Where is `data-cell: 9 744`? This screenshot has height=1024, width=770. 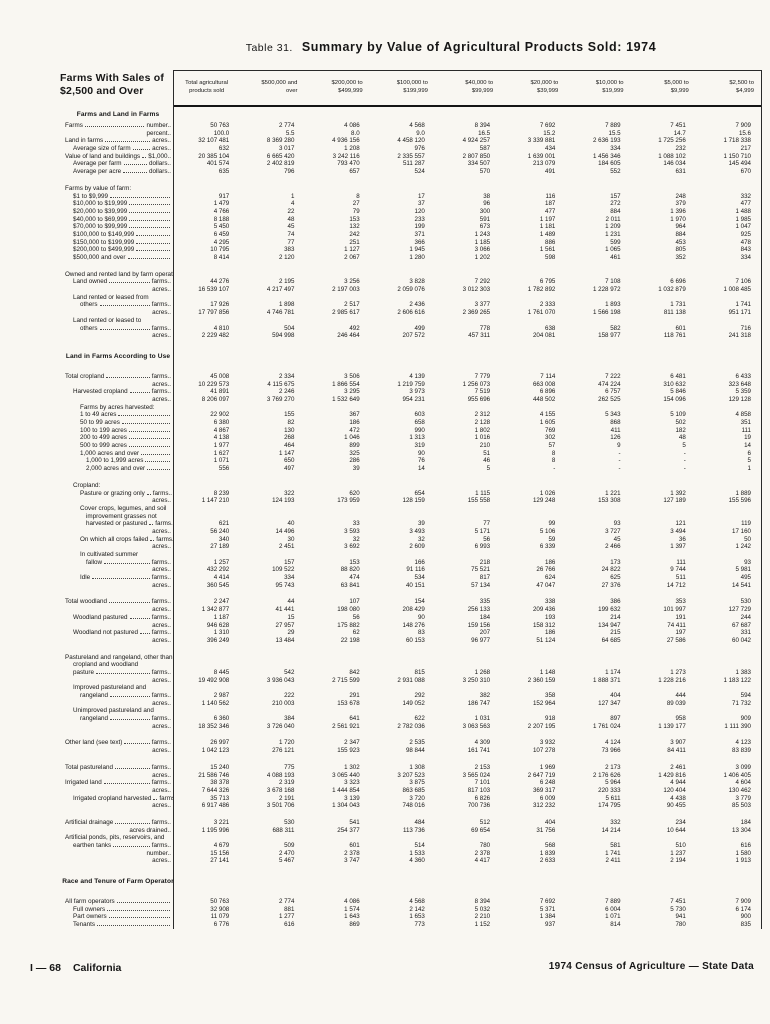 data-cell: 9 744 is located at coordinates (678, 570).